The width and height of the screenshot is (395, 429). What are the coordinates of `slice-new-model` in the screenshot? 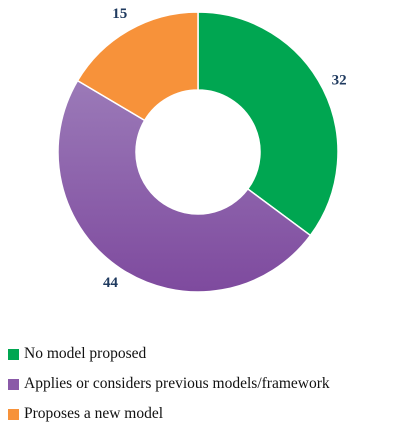 It's located at (137, 66).